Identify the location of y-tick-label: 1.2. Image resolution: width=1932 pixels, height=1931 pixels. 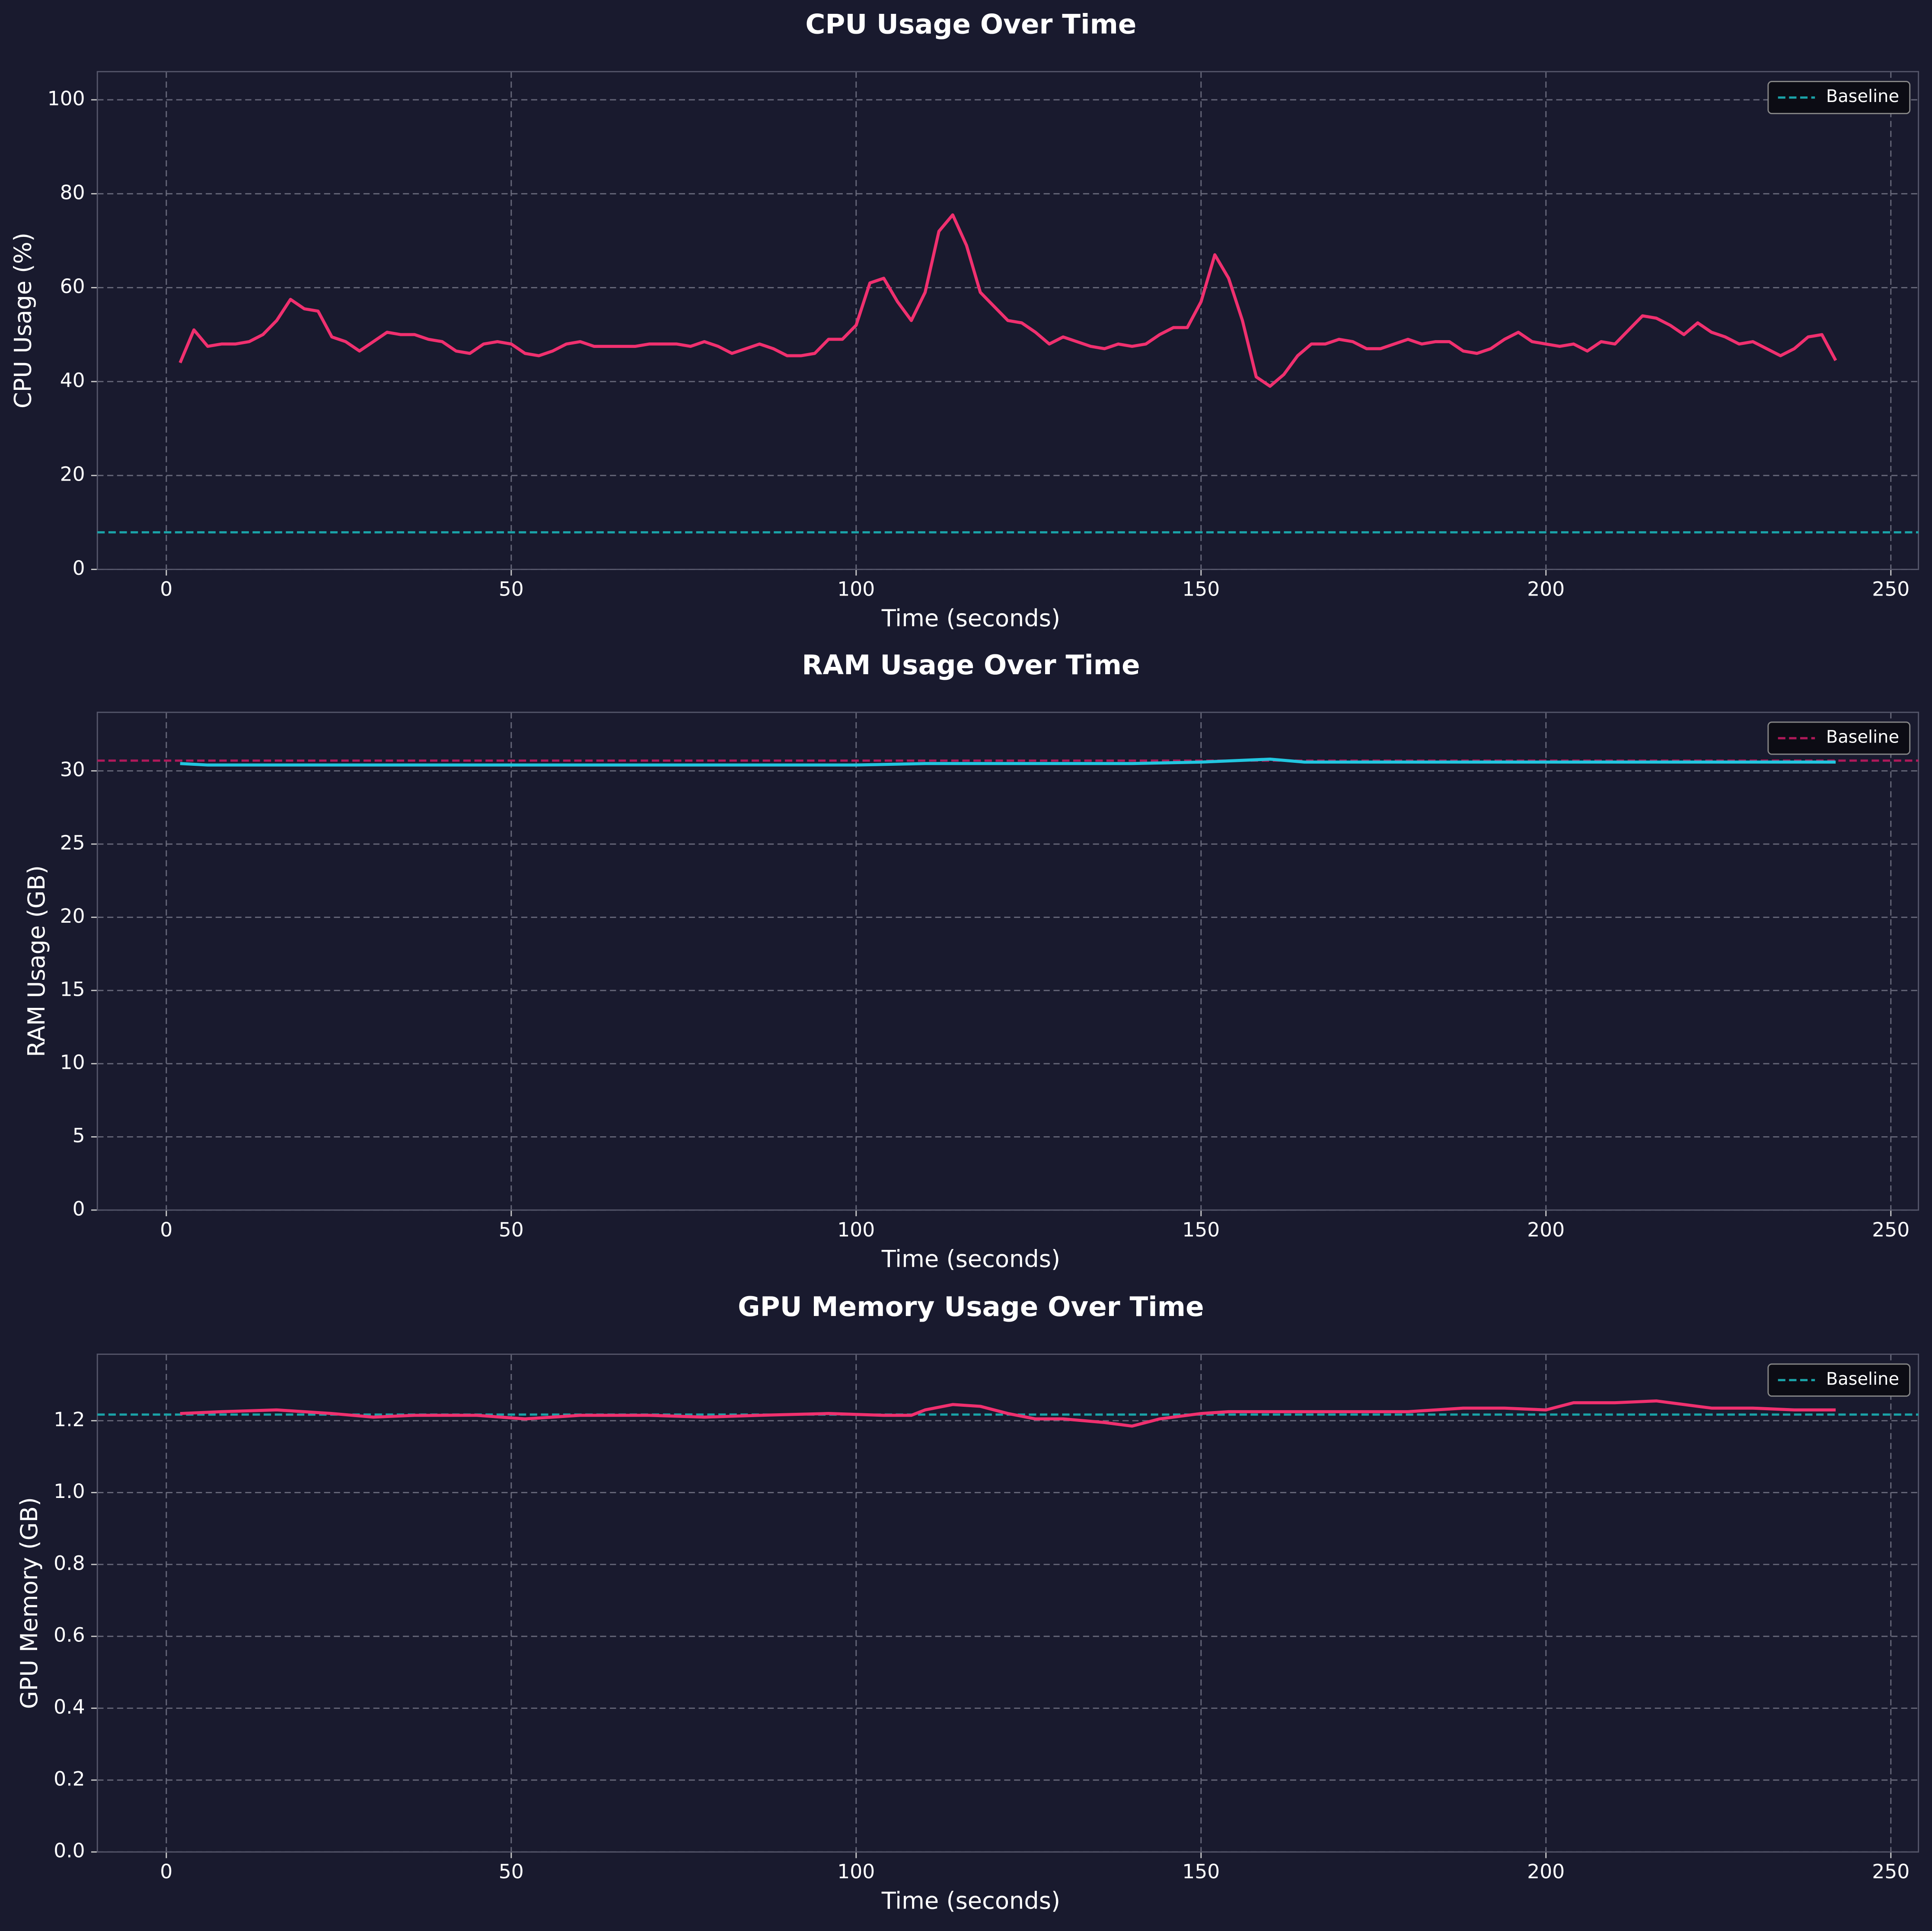
(69, 1419).